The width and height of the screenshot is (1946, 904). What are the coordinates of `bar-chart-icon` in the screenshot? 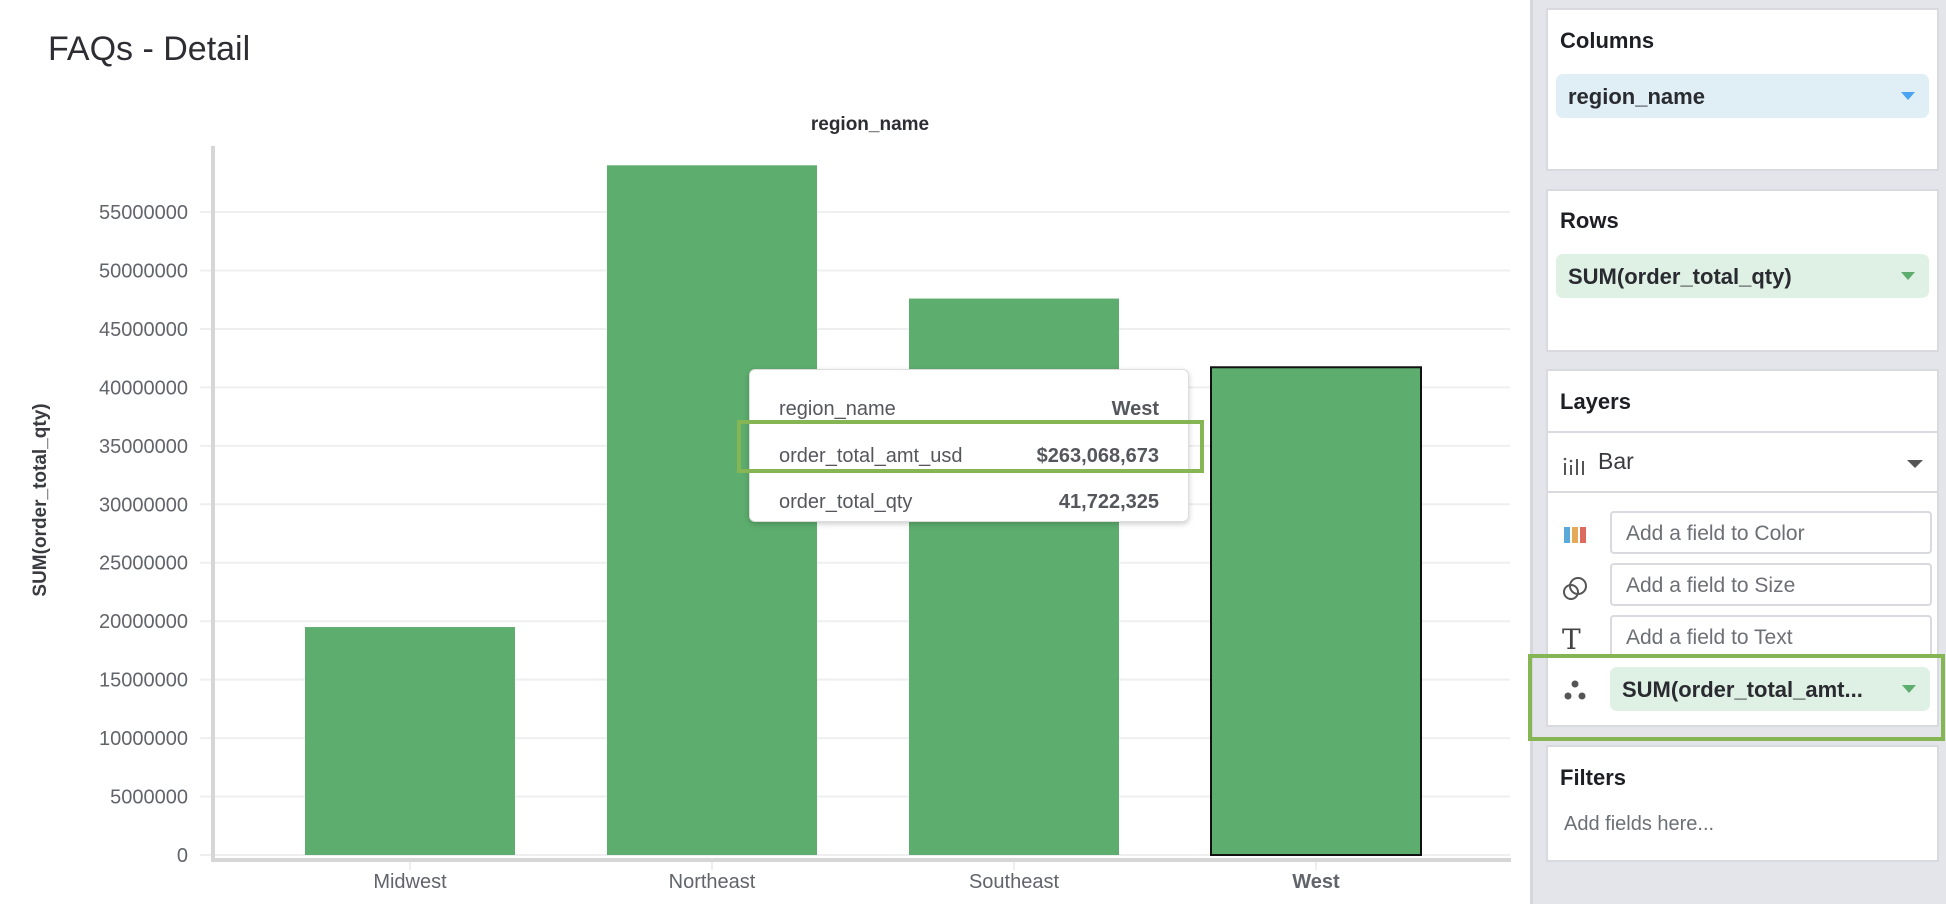 It's located at (1573, 466).